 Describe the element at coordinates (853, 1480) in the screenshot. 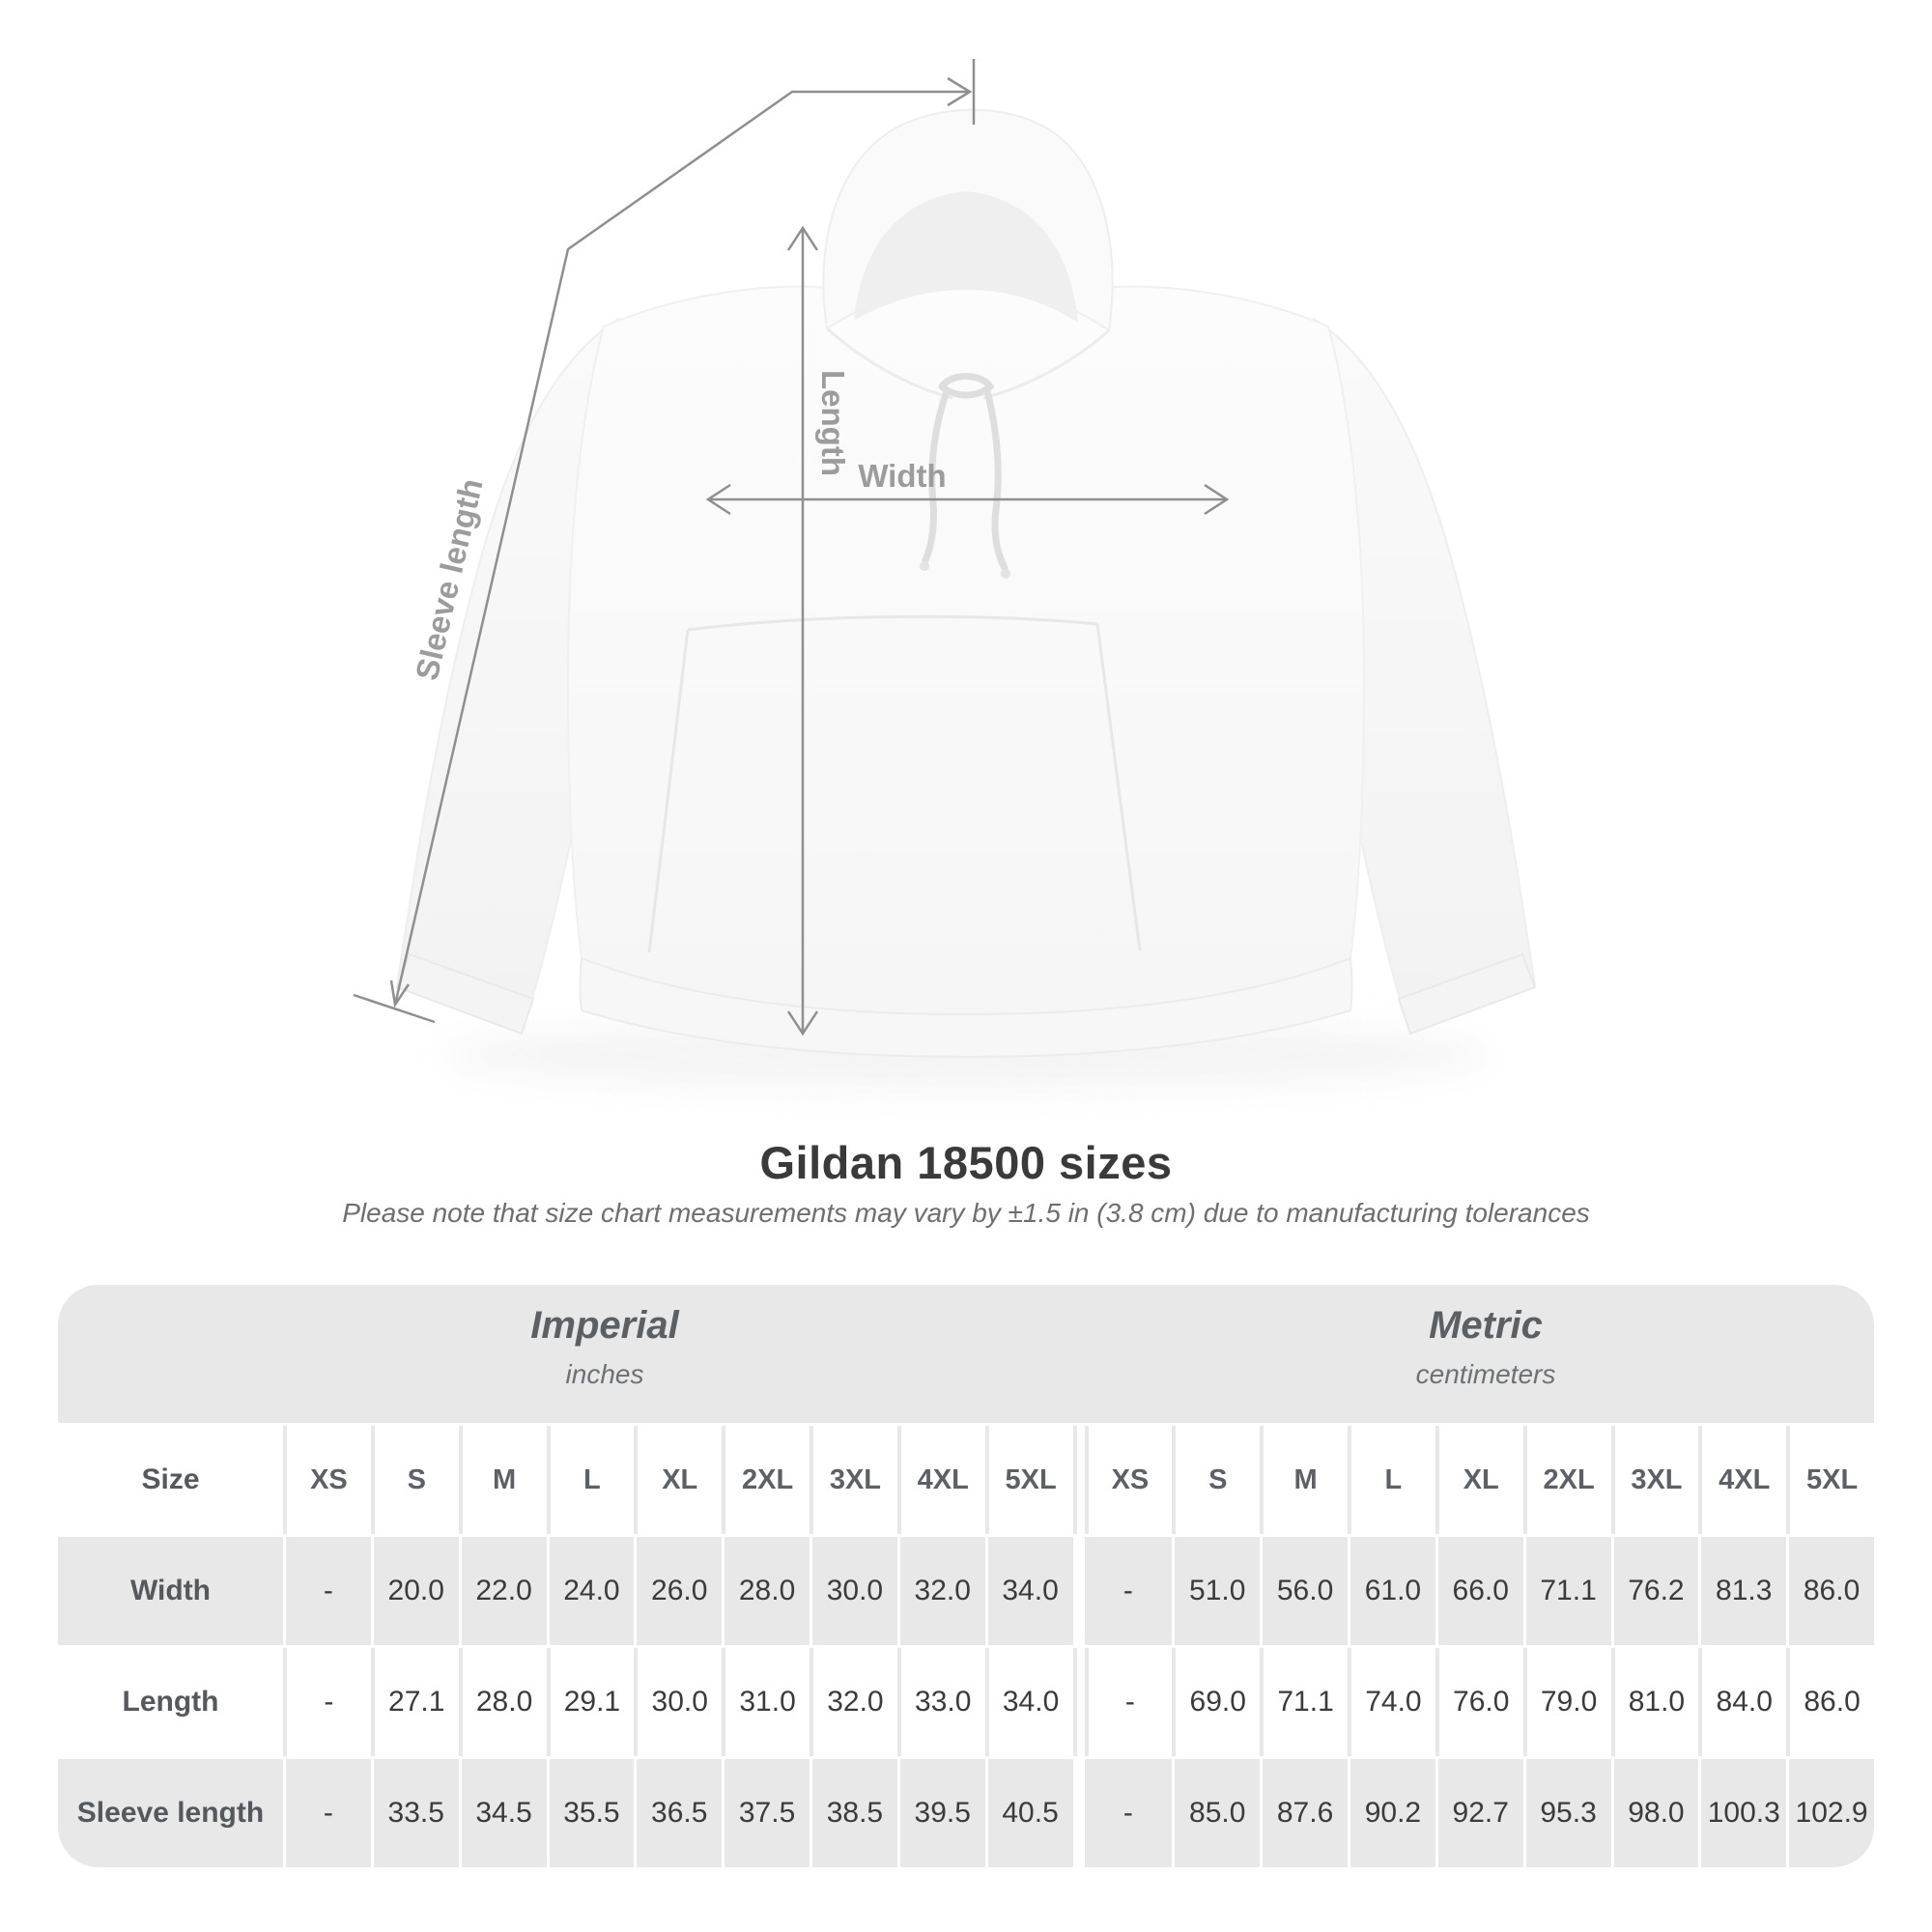

I see `size-header-imperial: 3XL` at that location.